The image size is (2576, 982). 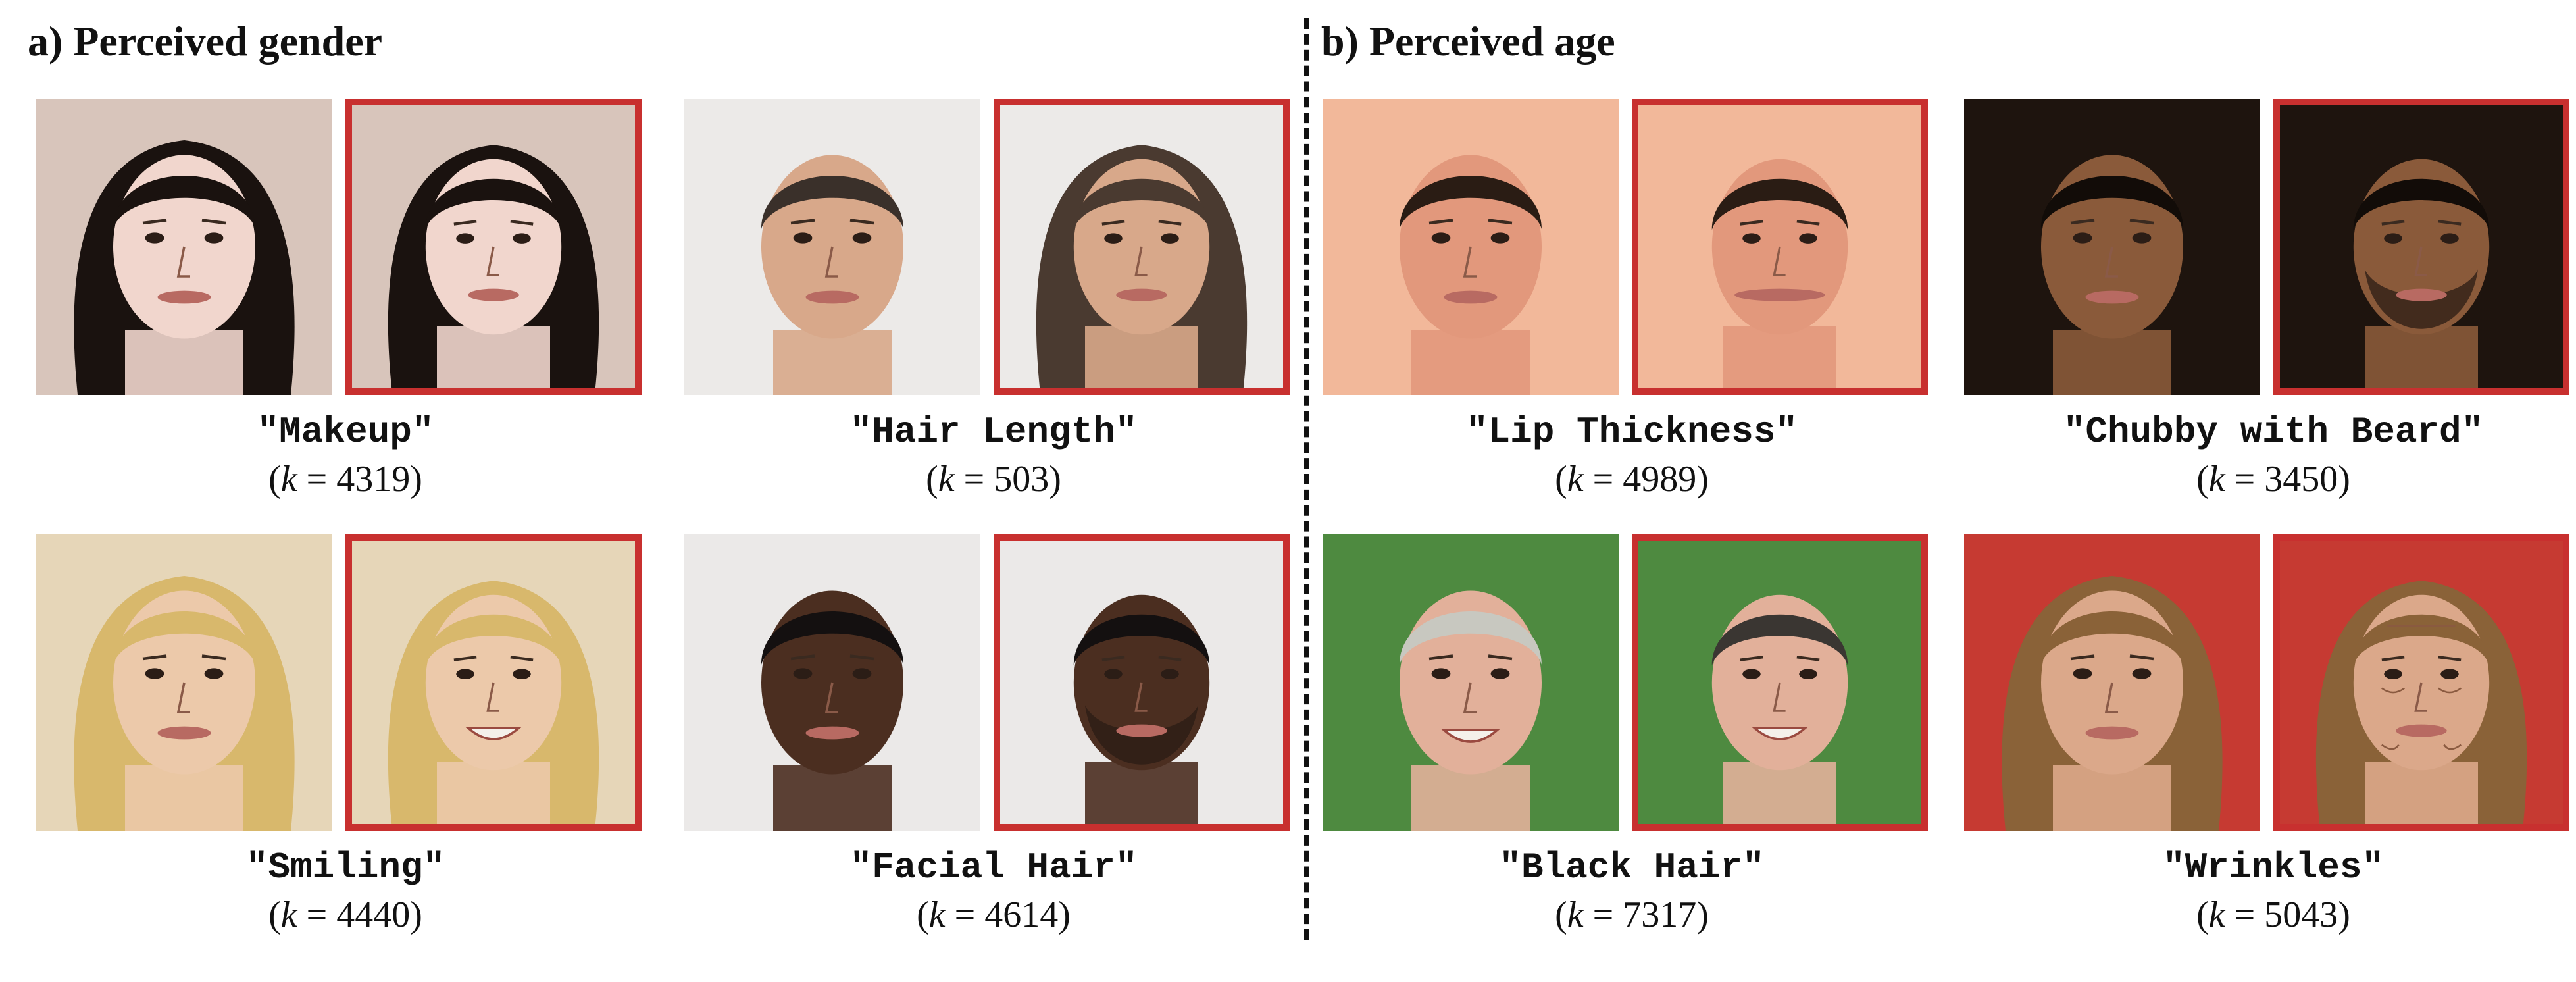 I want to click on attribute-label: "Chubby with Beard", so click(x=2273, y=432).